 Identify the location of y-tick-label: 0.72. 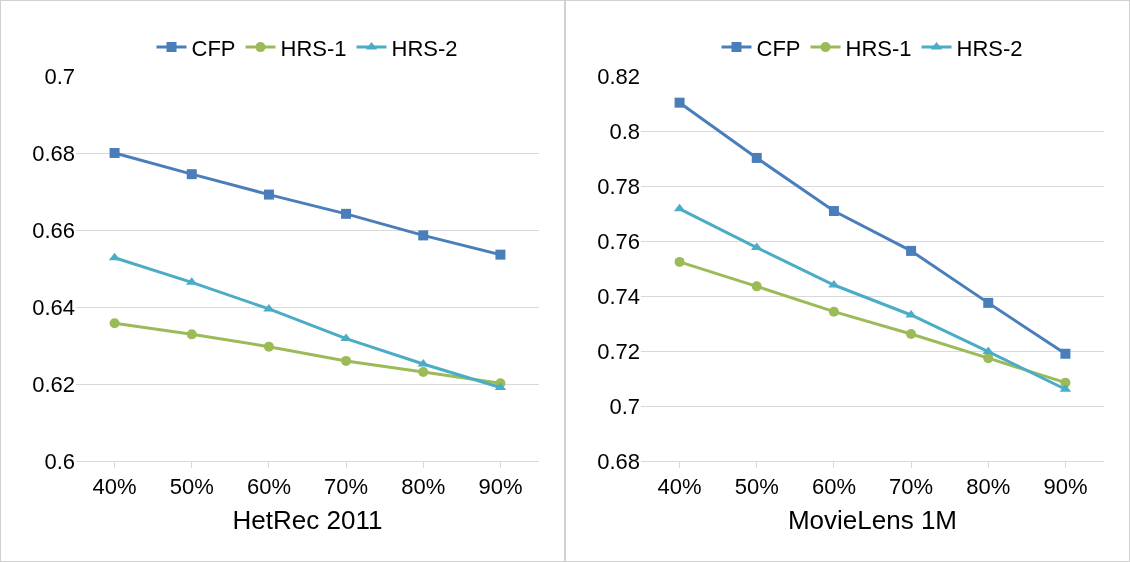
(618, 351).